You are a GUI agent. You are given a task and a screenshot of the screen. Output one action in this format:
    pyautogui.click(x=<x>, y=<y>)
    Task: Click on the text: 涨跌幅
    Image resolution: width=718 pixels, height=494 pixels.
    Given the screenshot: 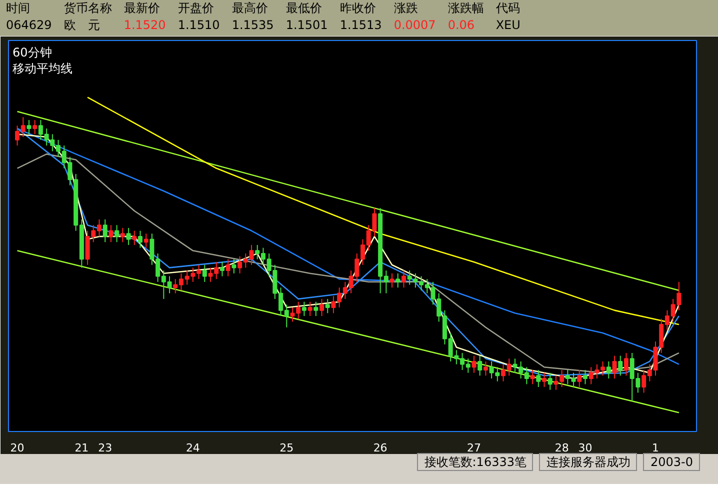 What is the action you would take?
    pyautogui.click(x=465, y=8)
    